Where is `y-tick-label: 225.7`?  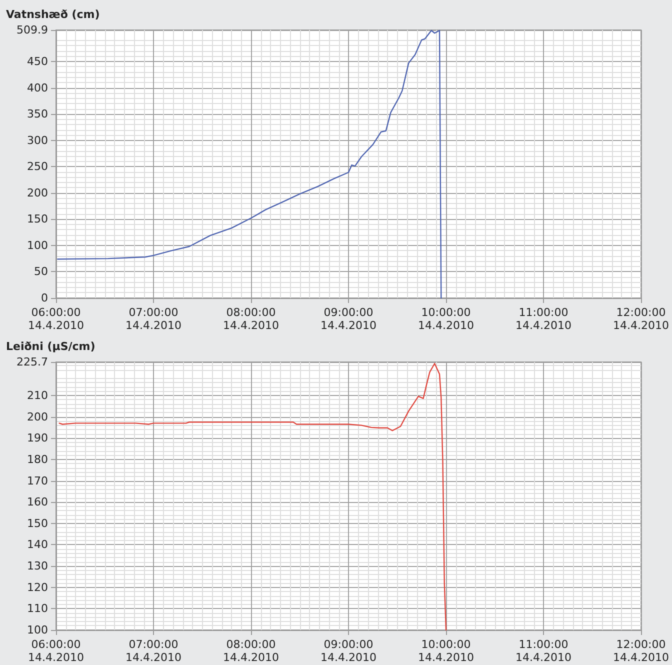
y-tick-label: 225.7 is located at coordinates (32, 362).